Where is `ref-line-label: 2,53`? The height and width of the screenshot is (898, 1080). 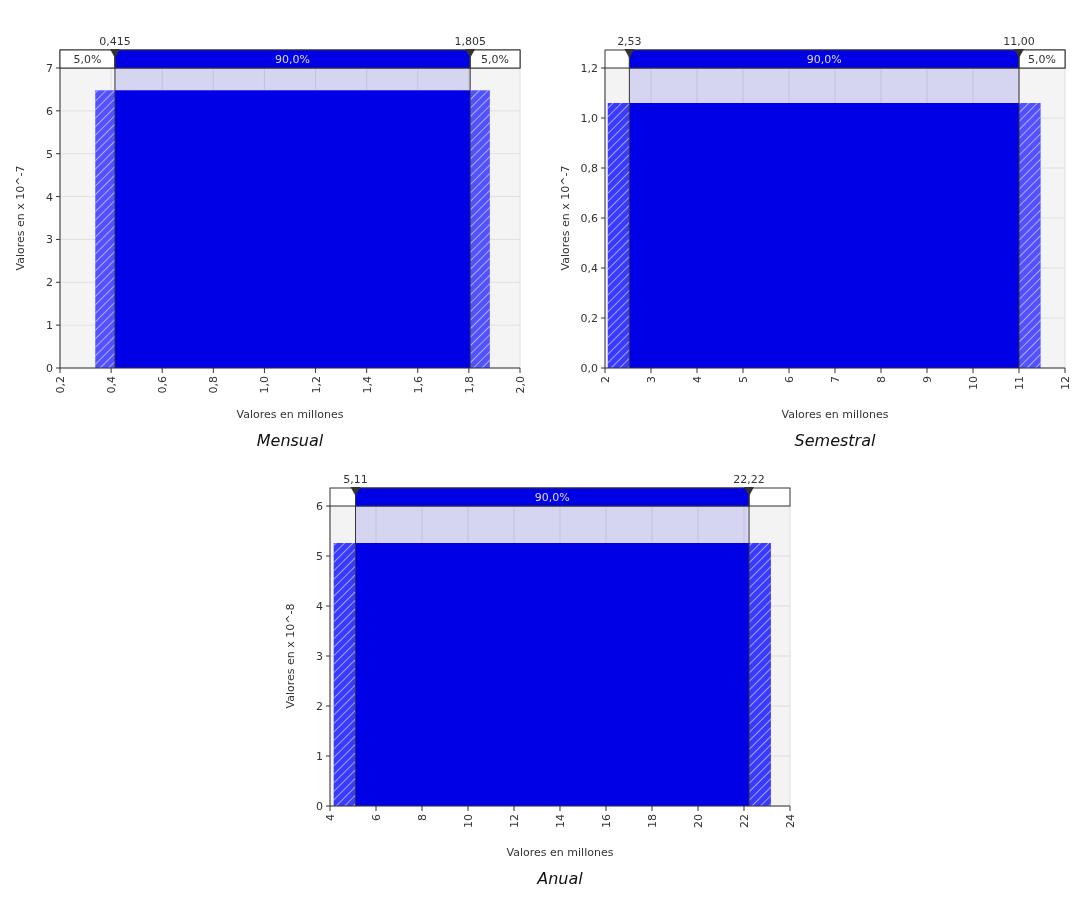
ref-line-label: 2,53 is located at coordinates (629, 41).